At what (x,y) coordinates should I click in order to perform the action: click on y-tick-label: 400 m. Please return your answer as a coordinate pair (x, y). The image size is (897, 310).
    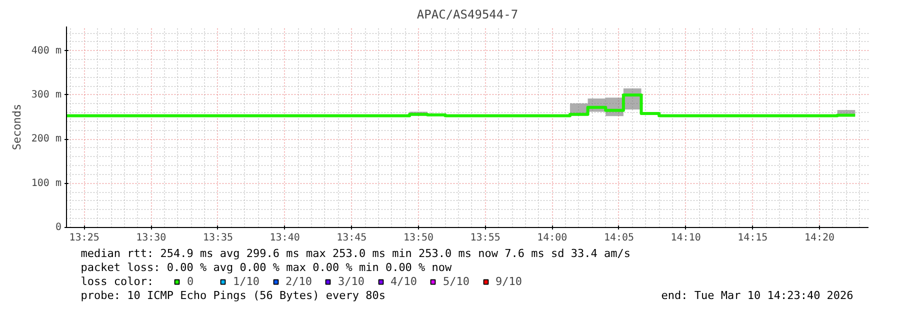
    Looking at the image, I should click on (46, 50).